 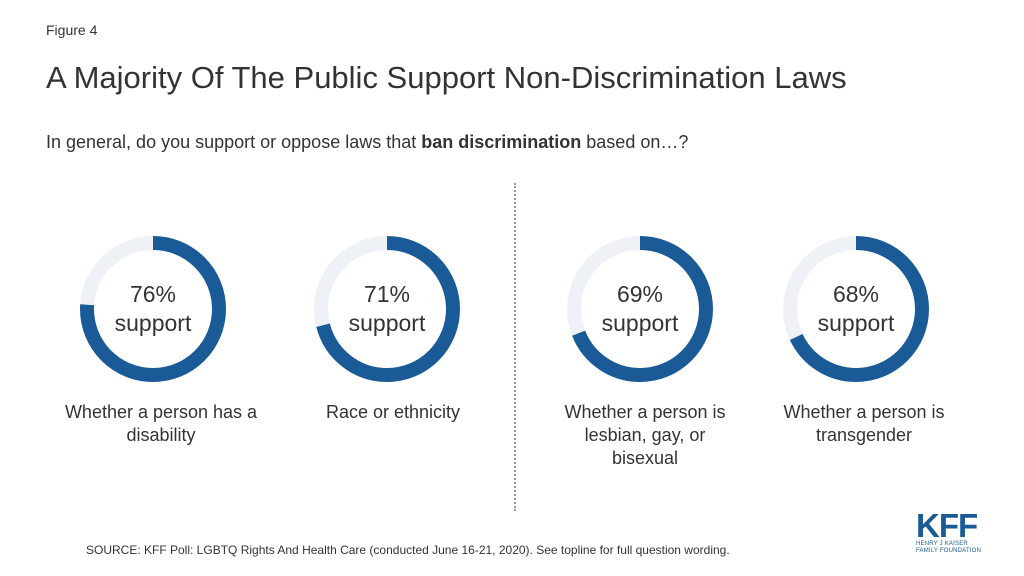 What do you see at coordinates (161, 423) in the screenshot?
I see `category-label-1: Whether a person has a disability` at bounding box center [161, 423].